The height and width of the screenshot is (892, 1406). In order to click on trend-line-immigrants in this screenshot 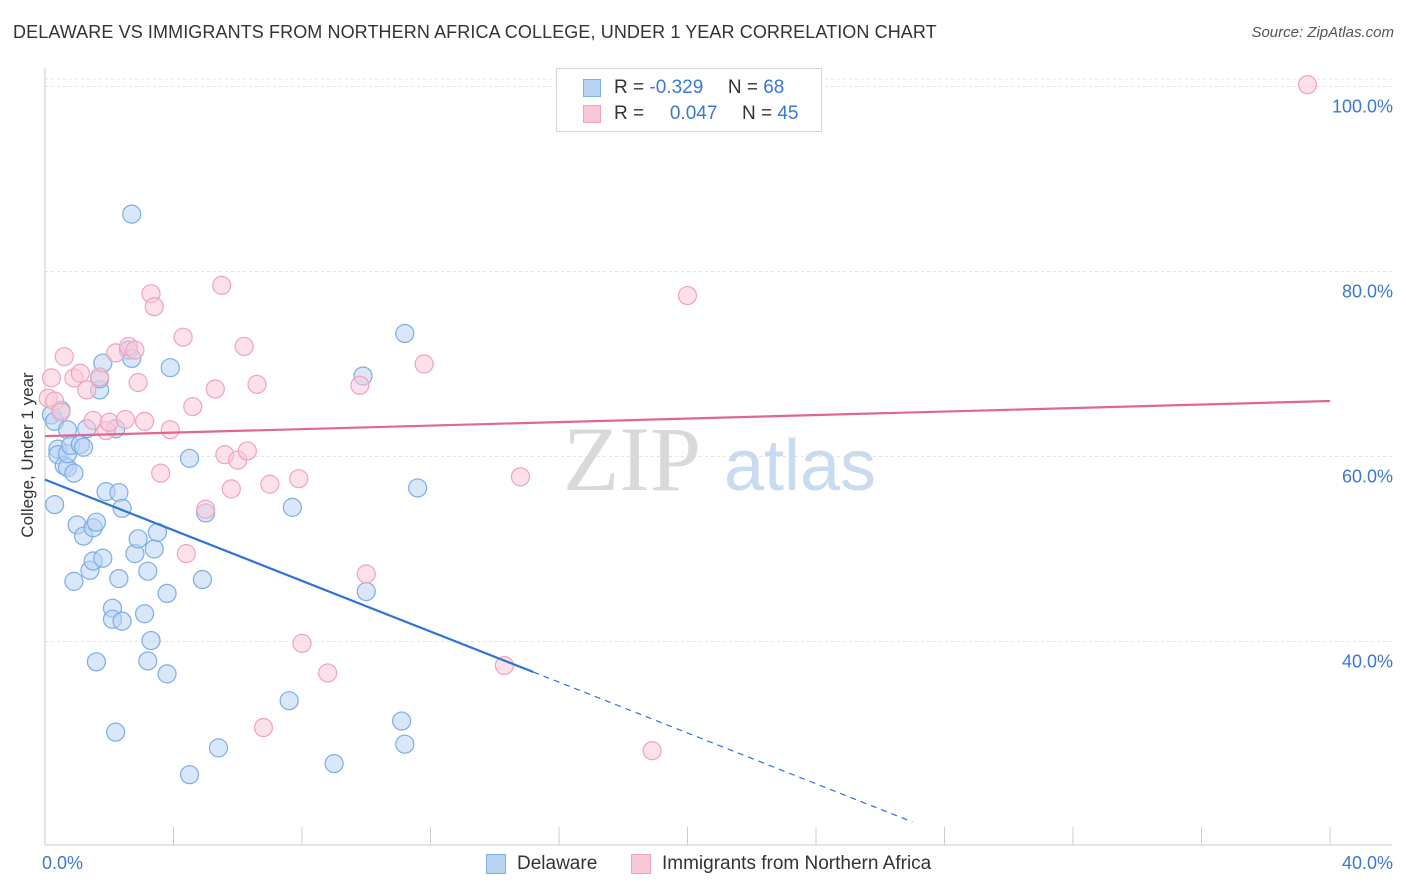, I will do `click(687, 418)`.